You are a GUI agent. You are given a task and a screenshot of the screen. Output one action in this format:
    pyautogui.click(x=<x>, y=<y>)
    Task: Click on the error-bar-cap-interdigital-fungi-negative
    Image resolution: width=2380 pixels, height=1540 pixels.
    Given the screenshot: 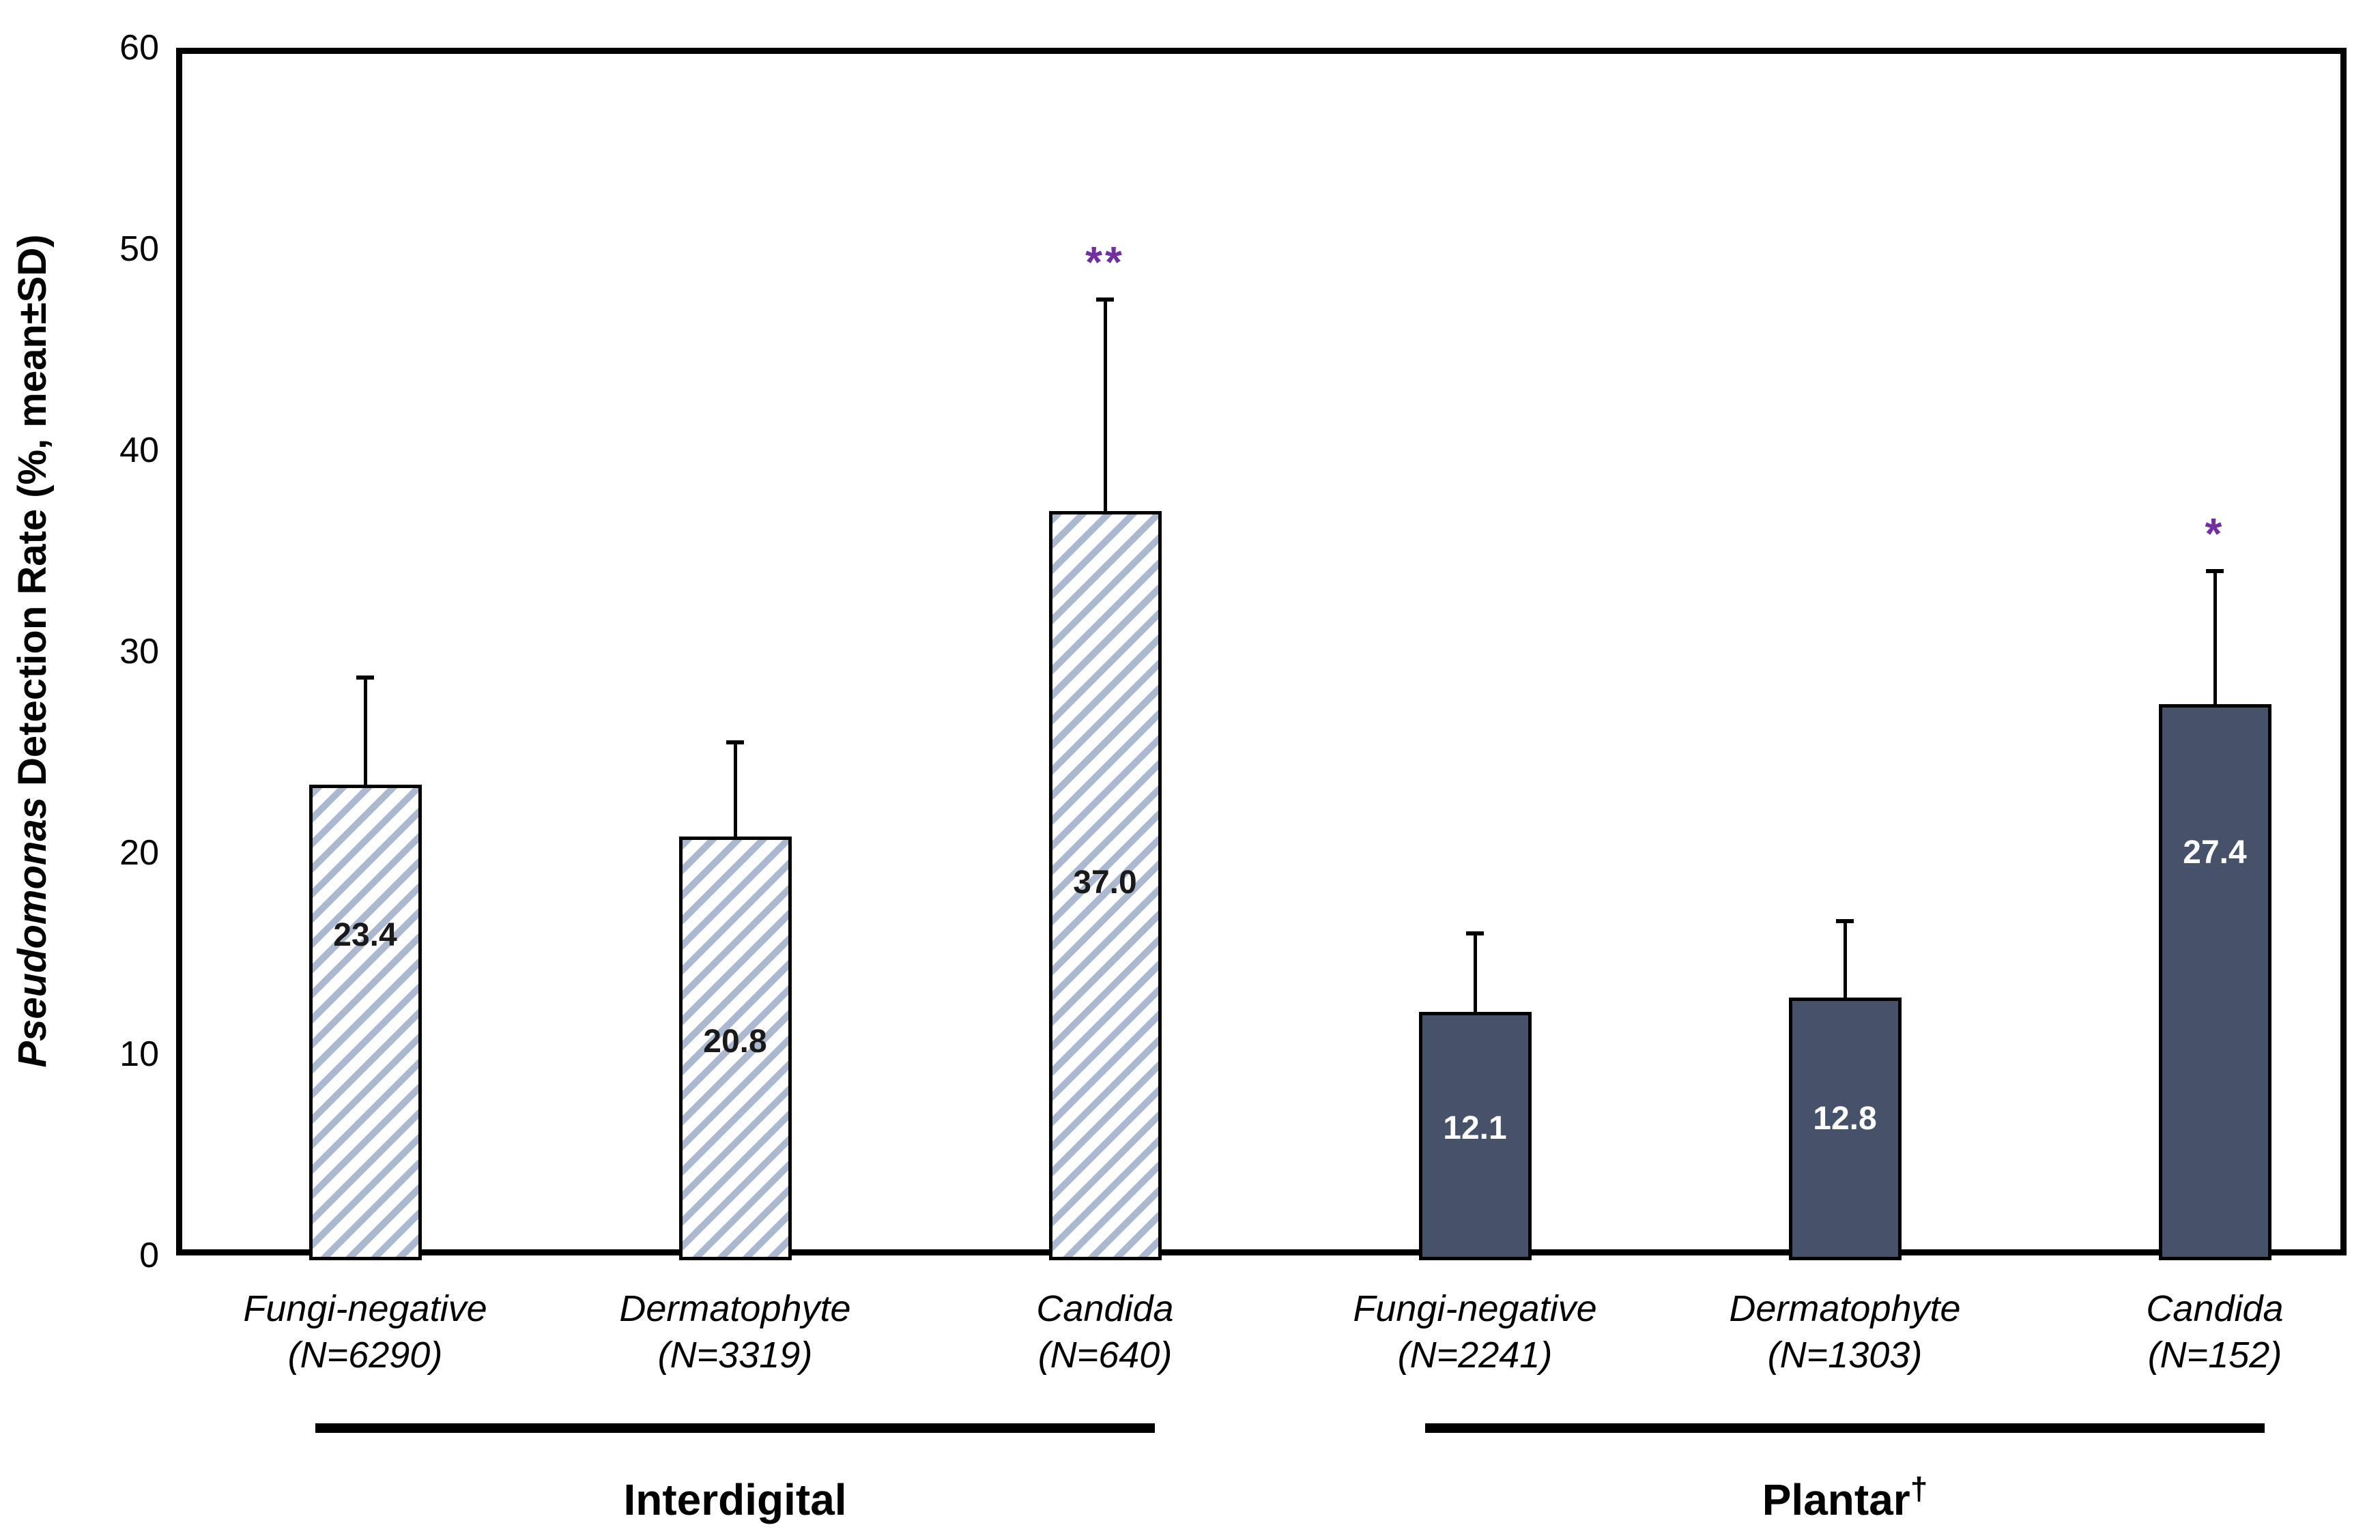 What is the action you would take?
    pyautogui.click(x=365, y=677)
    